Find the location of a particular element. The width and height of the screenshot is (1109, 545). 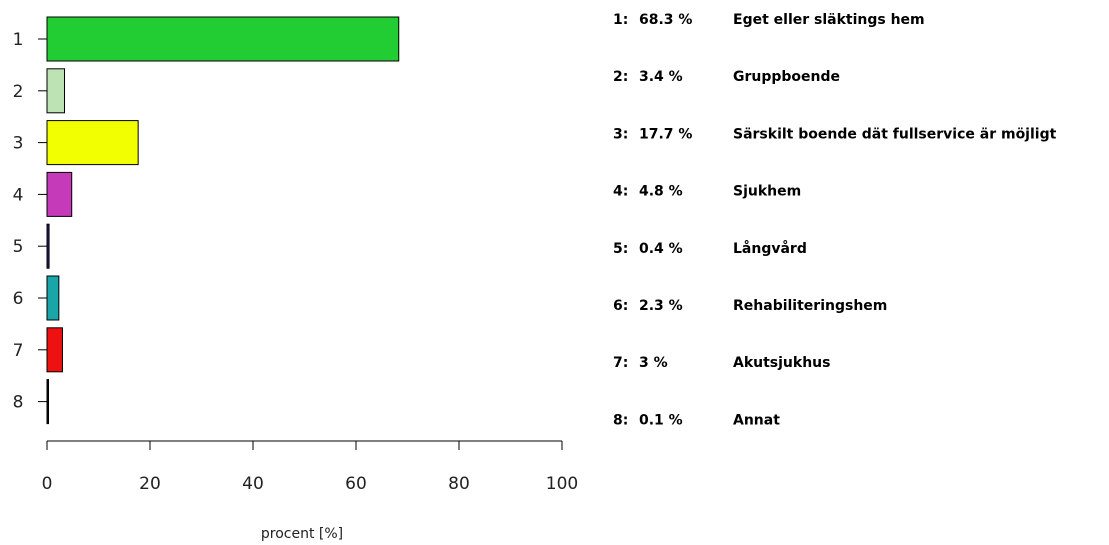

legend-value-7: 3 % is located at coordinates (653, 363).